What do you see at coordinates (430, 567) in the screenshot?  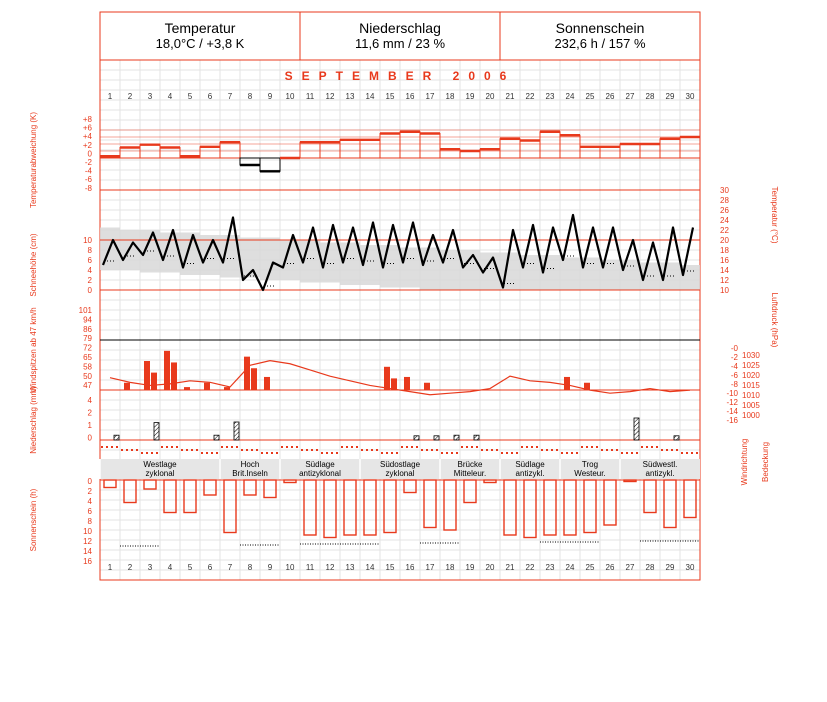 I see `day-label-bottom: 17` at bounding box center [430, 567].